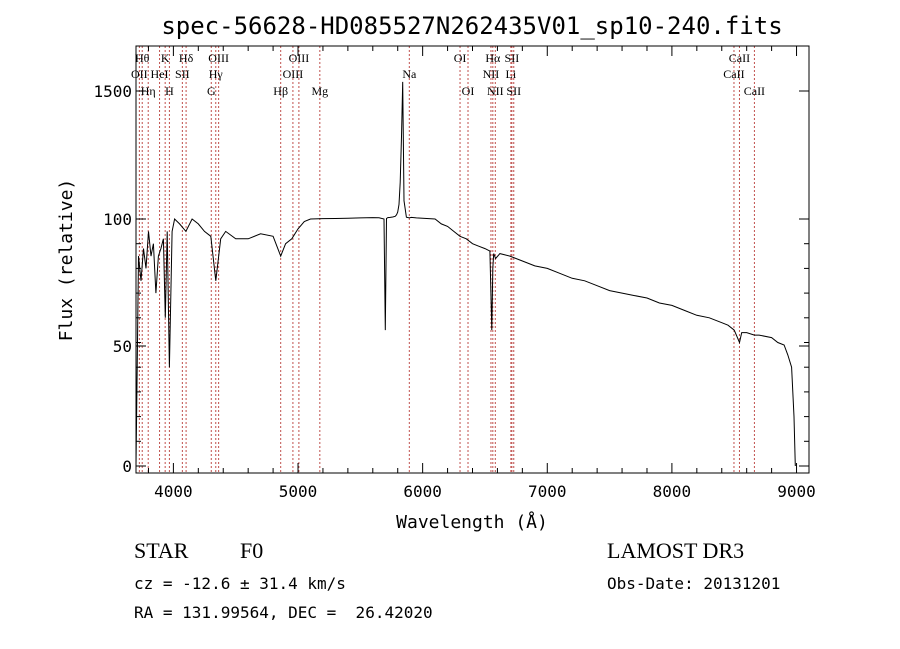 The image size is (900, 649). What do you see at coordinates (511, 74) in the screenshot?
I see `line-marker-label: Li` at bounding box center [511, 74].